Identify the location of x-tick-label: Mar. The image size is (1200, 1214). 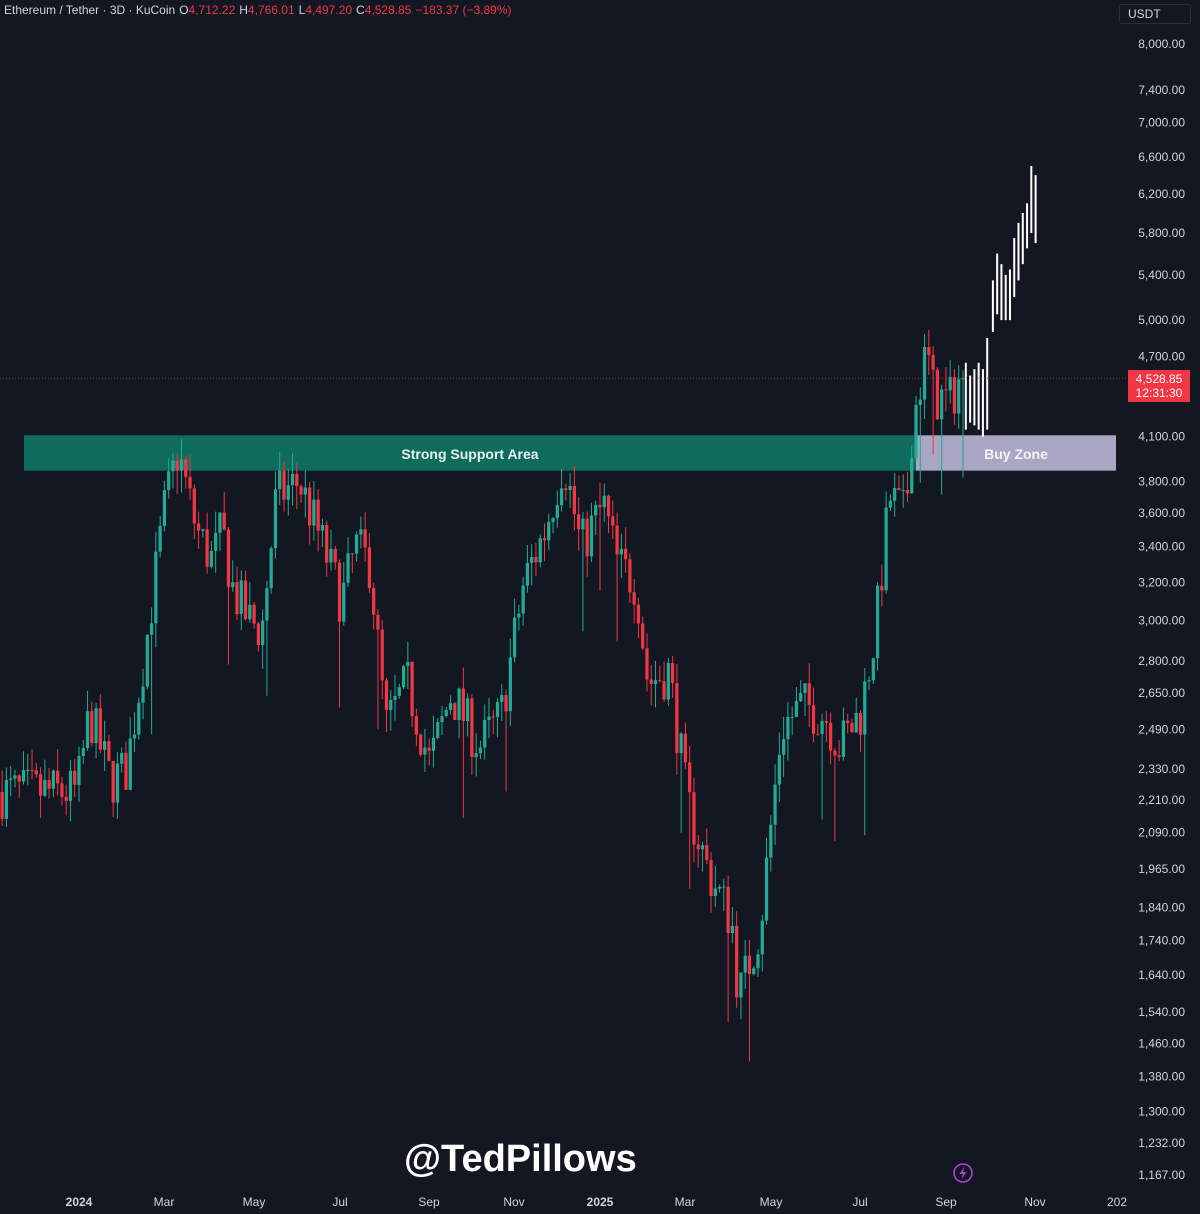
(685, 1202).